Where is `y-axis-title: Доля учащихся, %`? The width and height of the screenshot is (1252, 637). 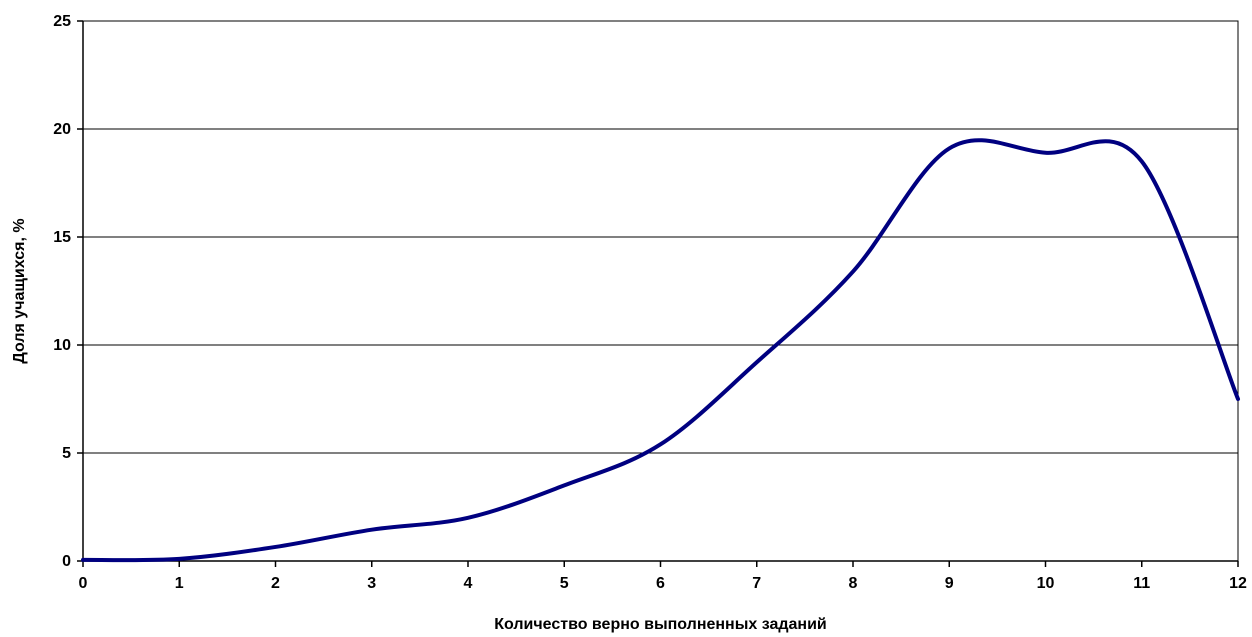 y-axis-title: Доля учащихся, % is located at coordinates (19, 290).